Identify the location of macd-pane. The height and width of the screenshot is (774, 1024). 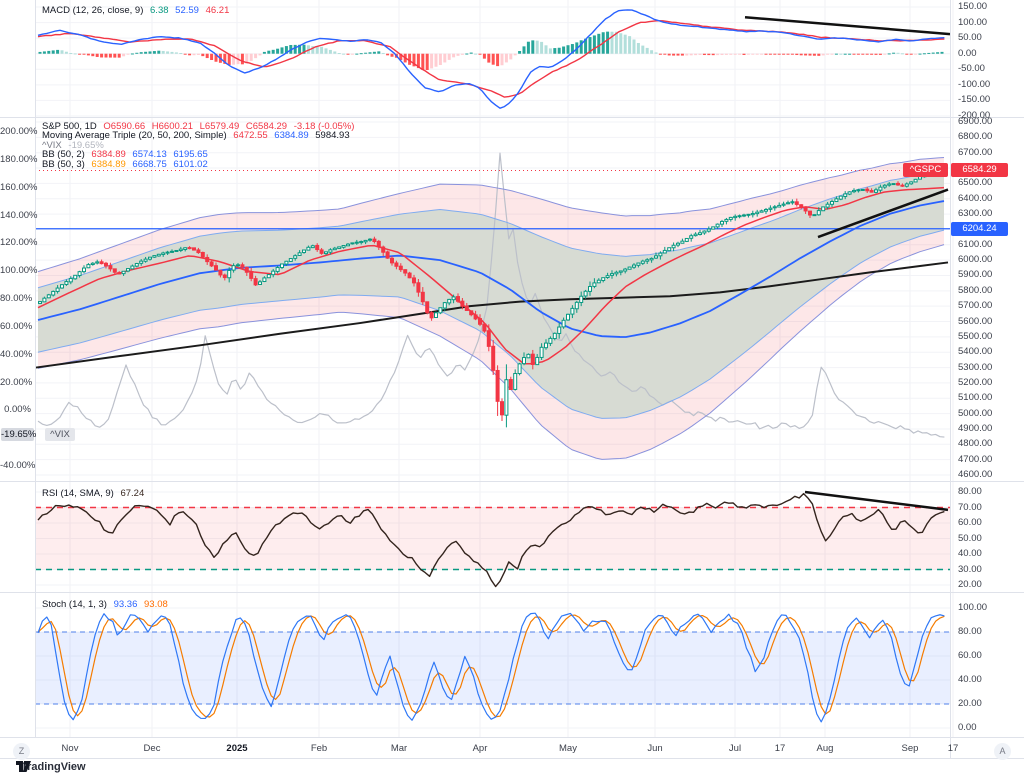
(494, 59).